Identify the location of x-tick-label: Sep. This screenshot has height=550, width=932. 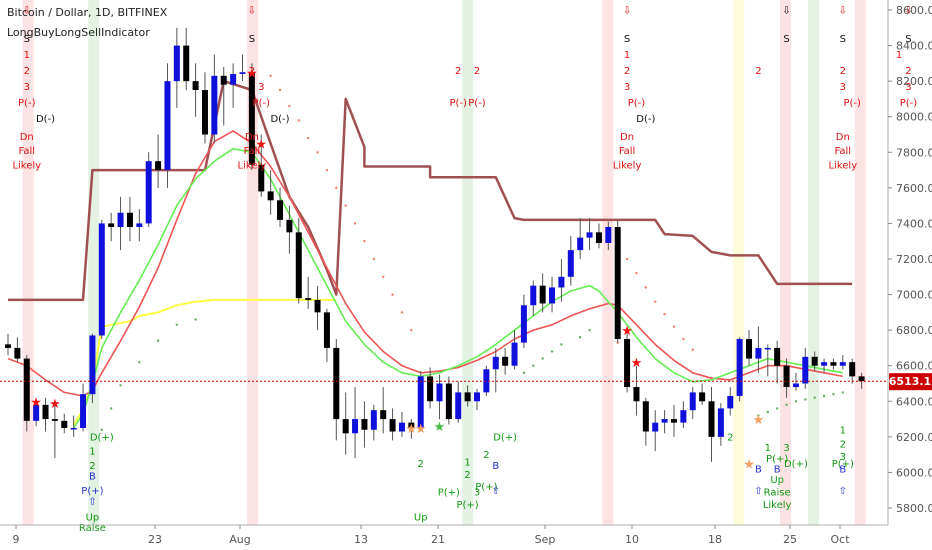
(545, 539).